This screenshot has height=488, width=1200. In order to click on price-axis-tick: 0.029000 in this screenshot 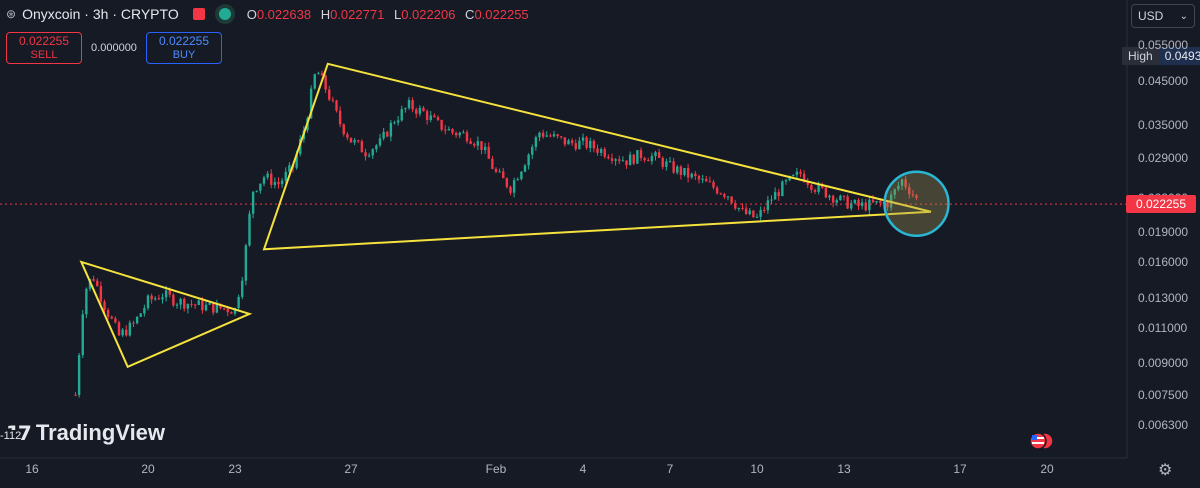, I will do `click(1163, 157)`.